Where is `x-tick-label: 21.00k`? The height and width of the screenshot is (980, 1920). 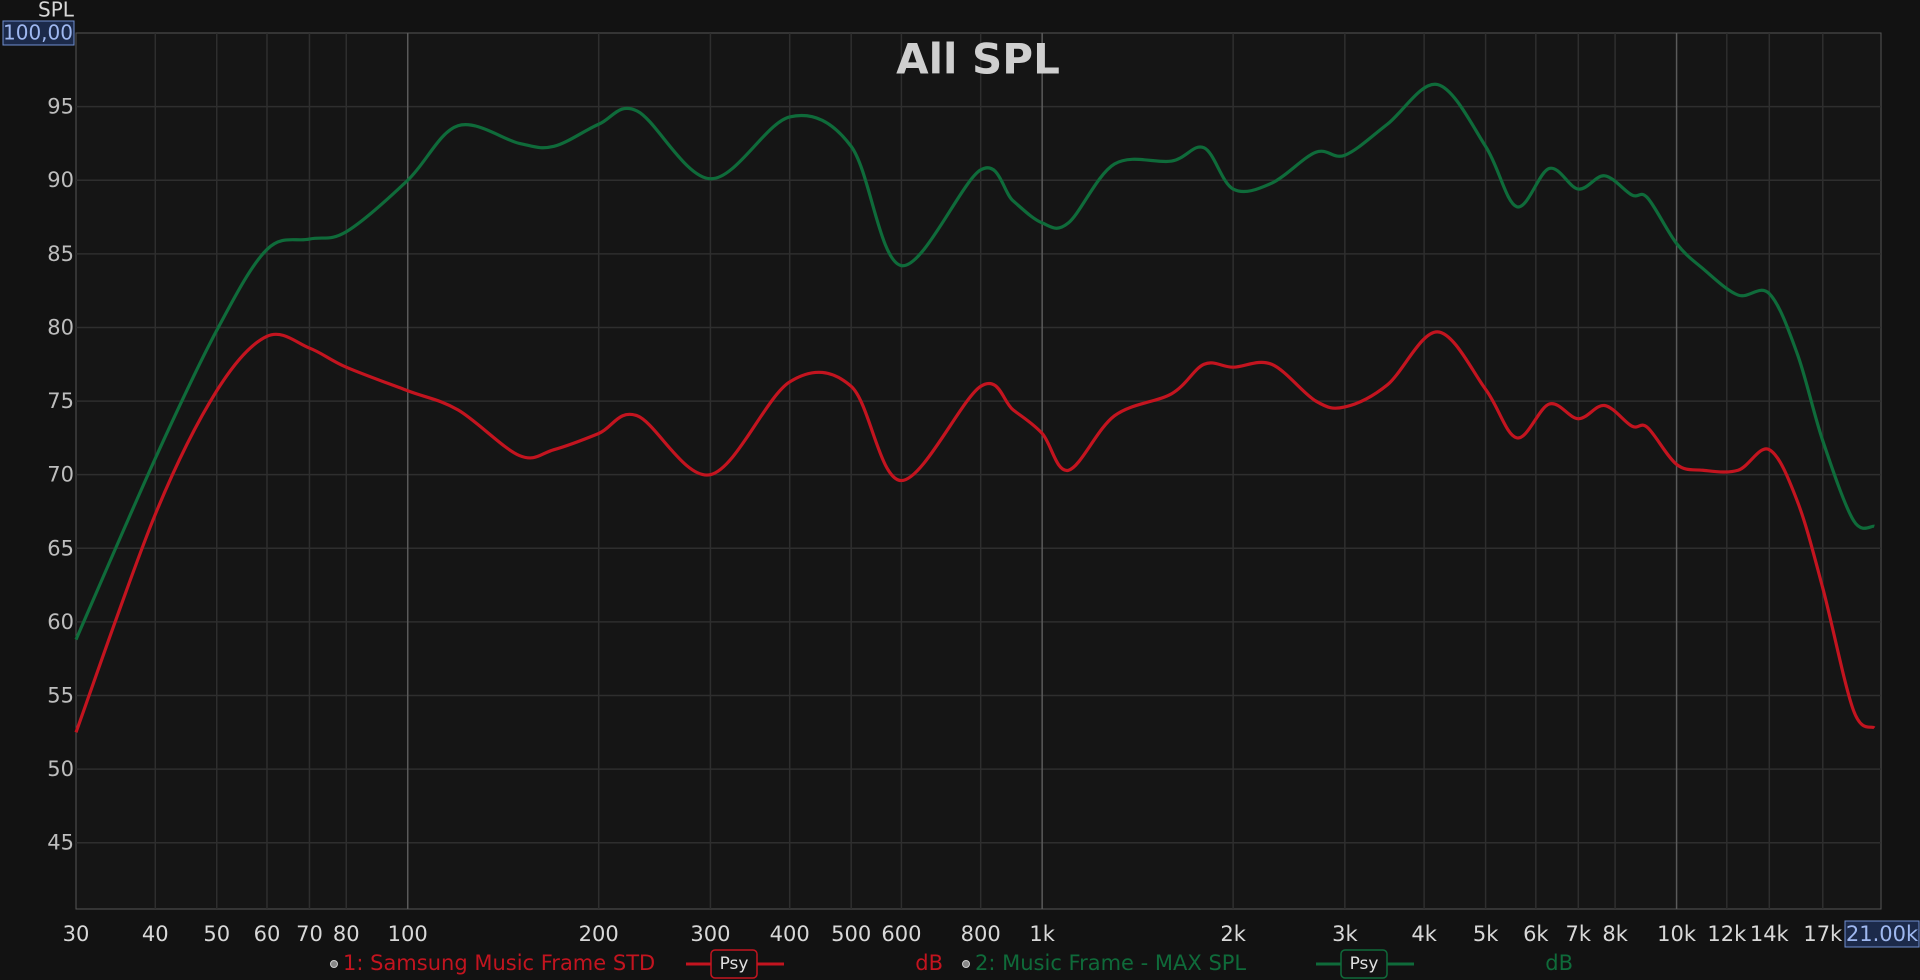
x-tick-label: 21.00k is located at coordinates (1882, 934).